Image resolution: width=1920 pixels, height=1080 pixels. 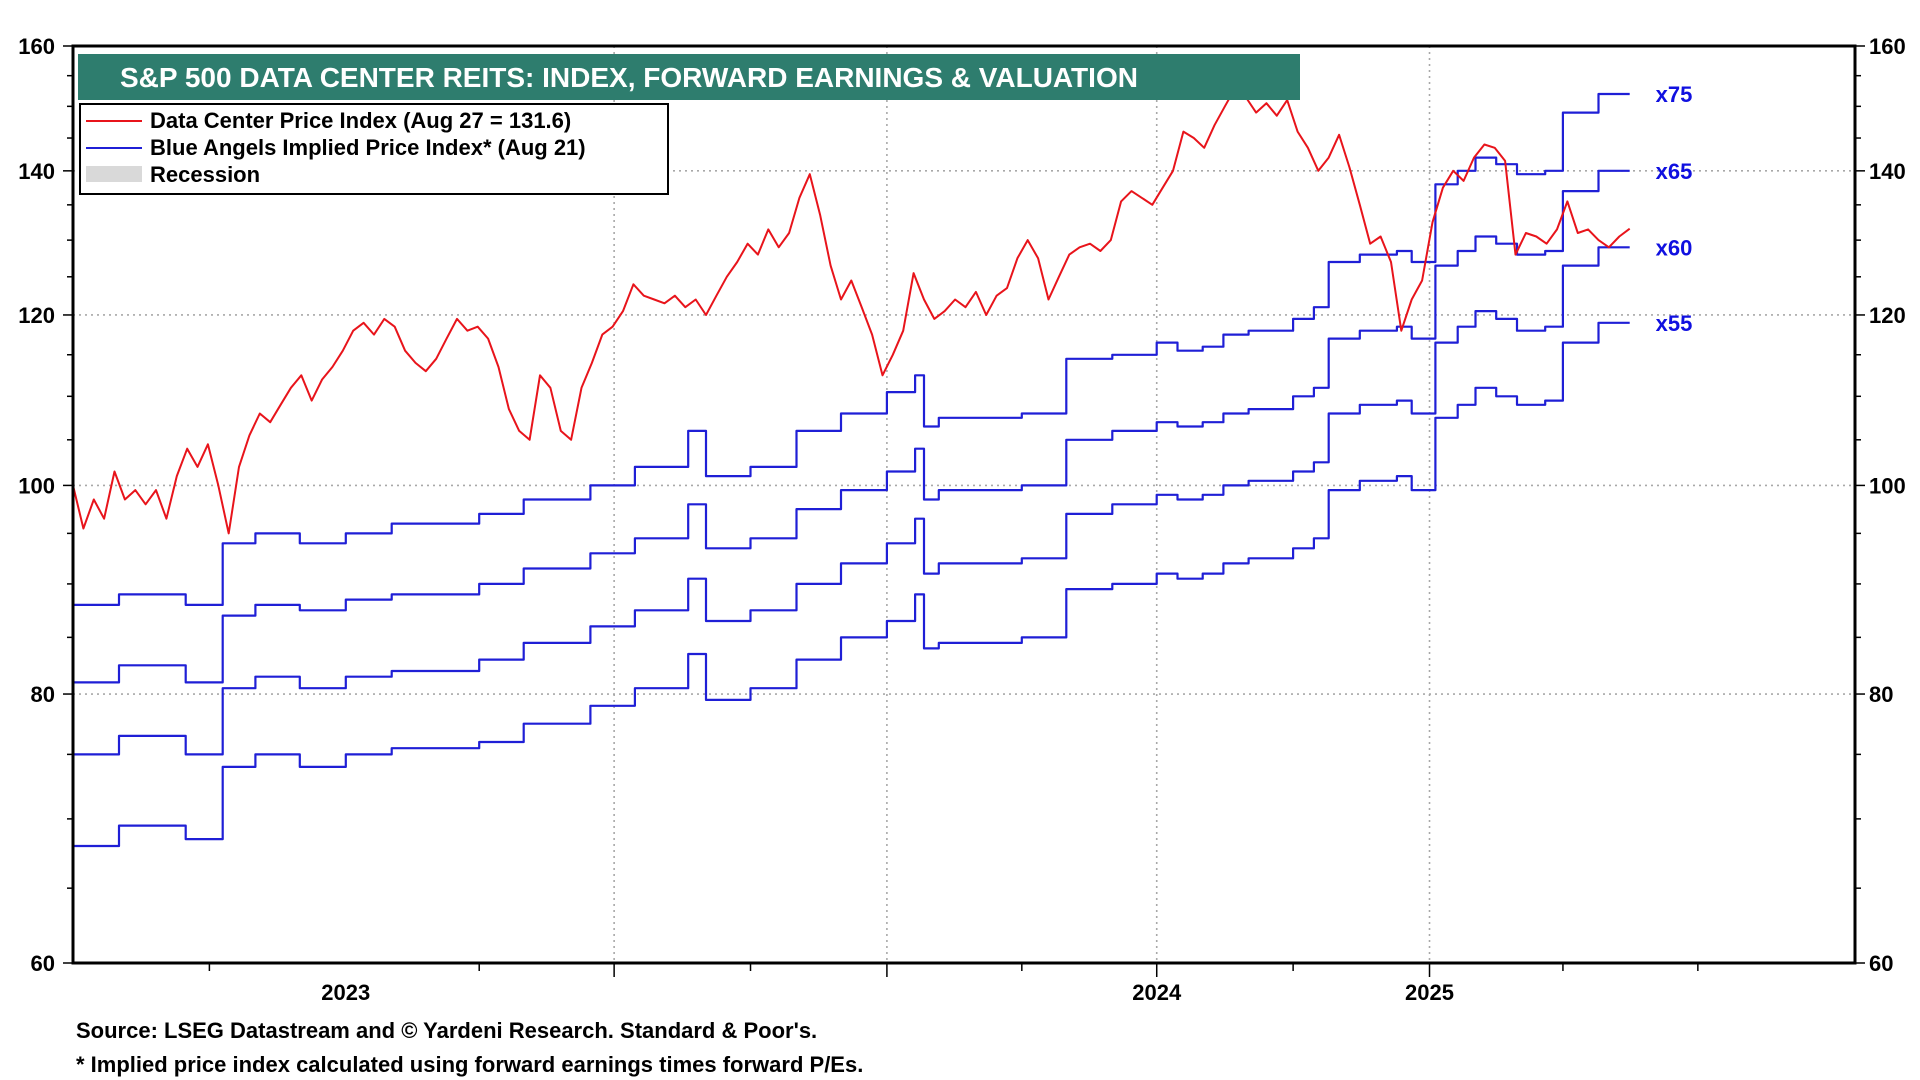 I want to click on series-end-label-x55: x55, so click(x=1674, y=323).